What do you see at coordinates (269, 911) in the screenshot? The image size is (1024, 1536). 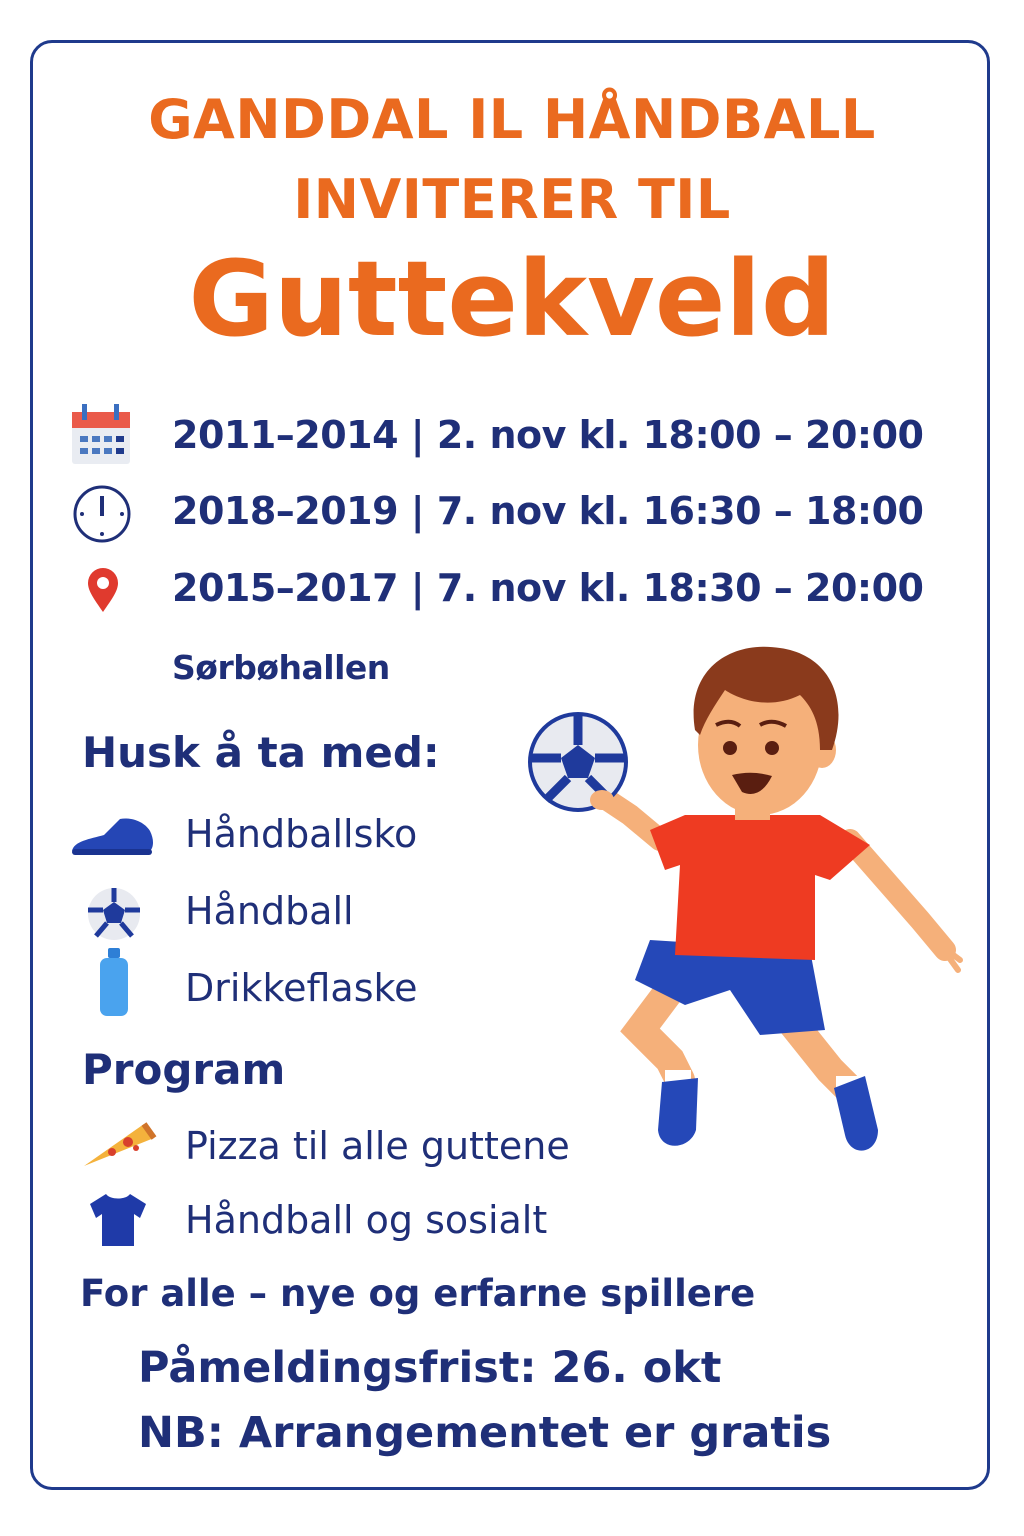 I see `bring-item: Håndball` at bounding box center [269, 911].